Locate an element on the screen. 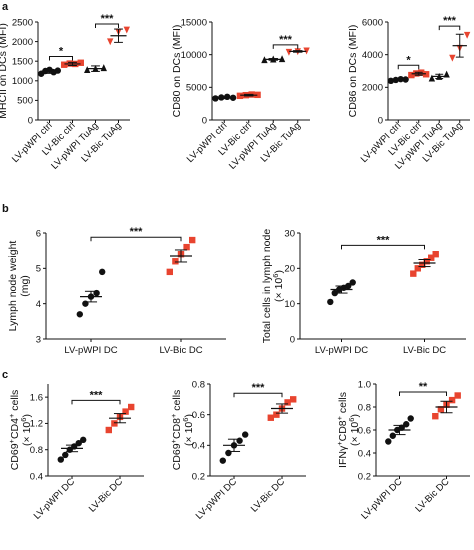  y-tick-label: 6000 is located at coordinates (372, 22).